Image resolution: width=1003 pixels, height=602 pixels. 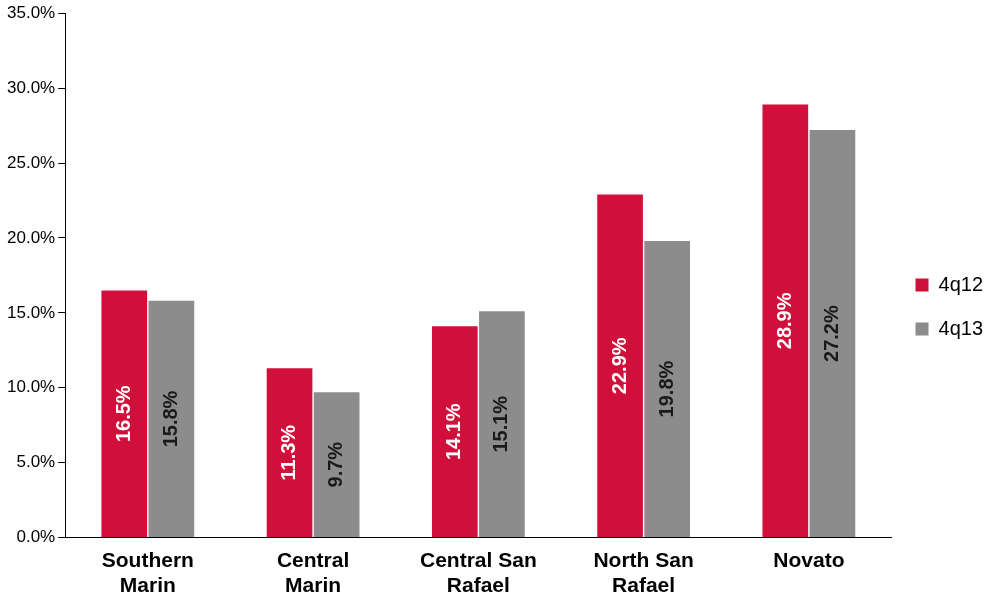 I want to click on y-tick-label: 30.0%, so click(x=31, y=87).